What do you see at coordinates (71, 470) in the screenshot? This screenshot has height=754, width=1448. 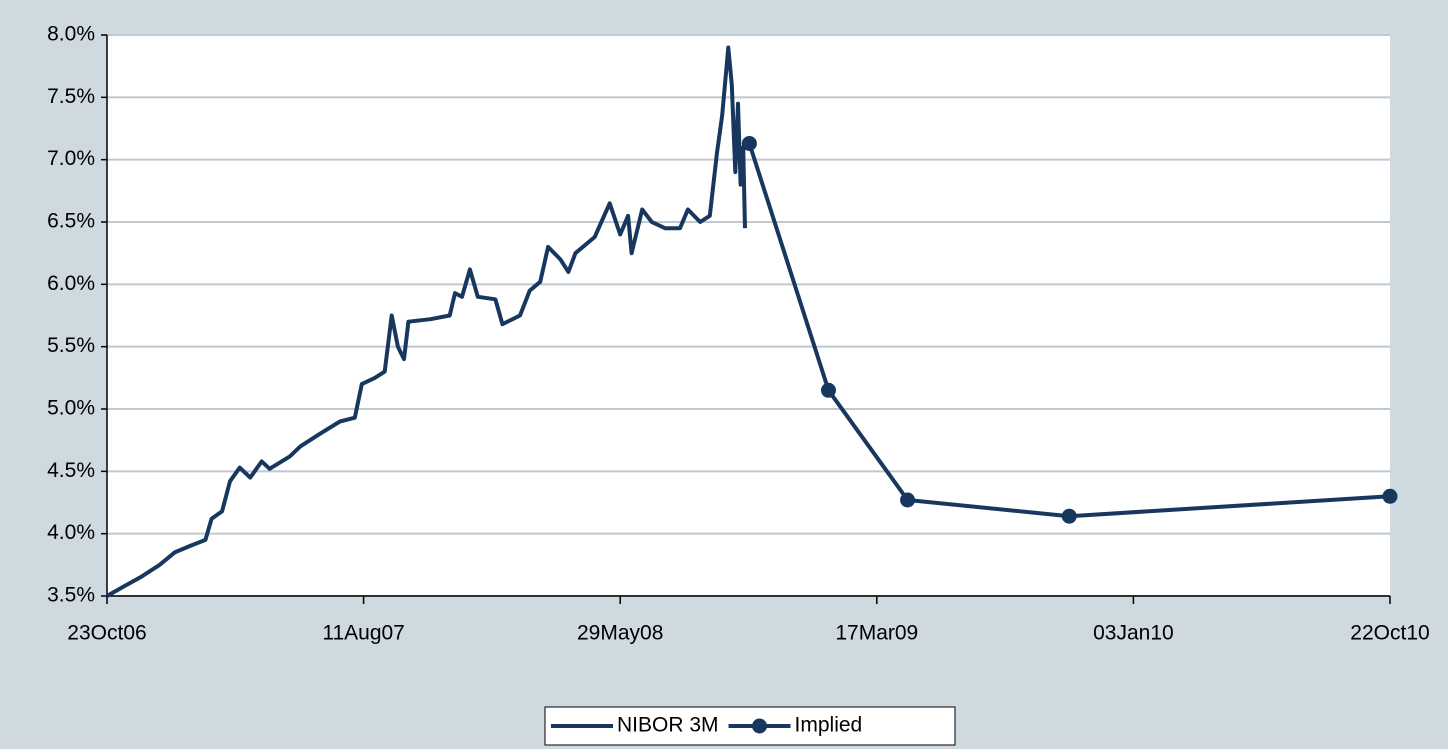 I see `y-tick-label: 4.5%` at bounding box center [71, 470].